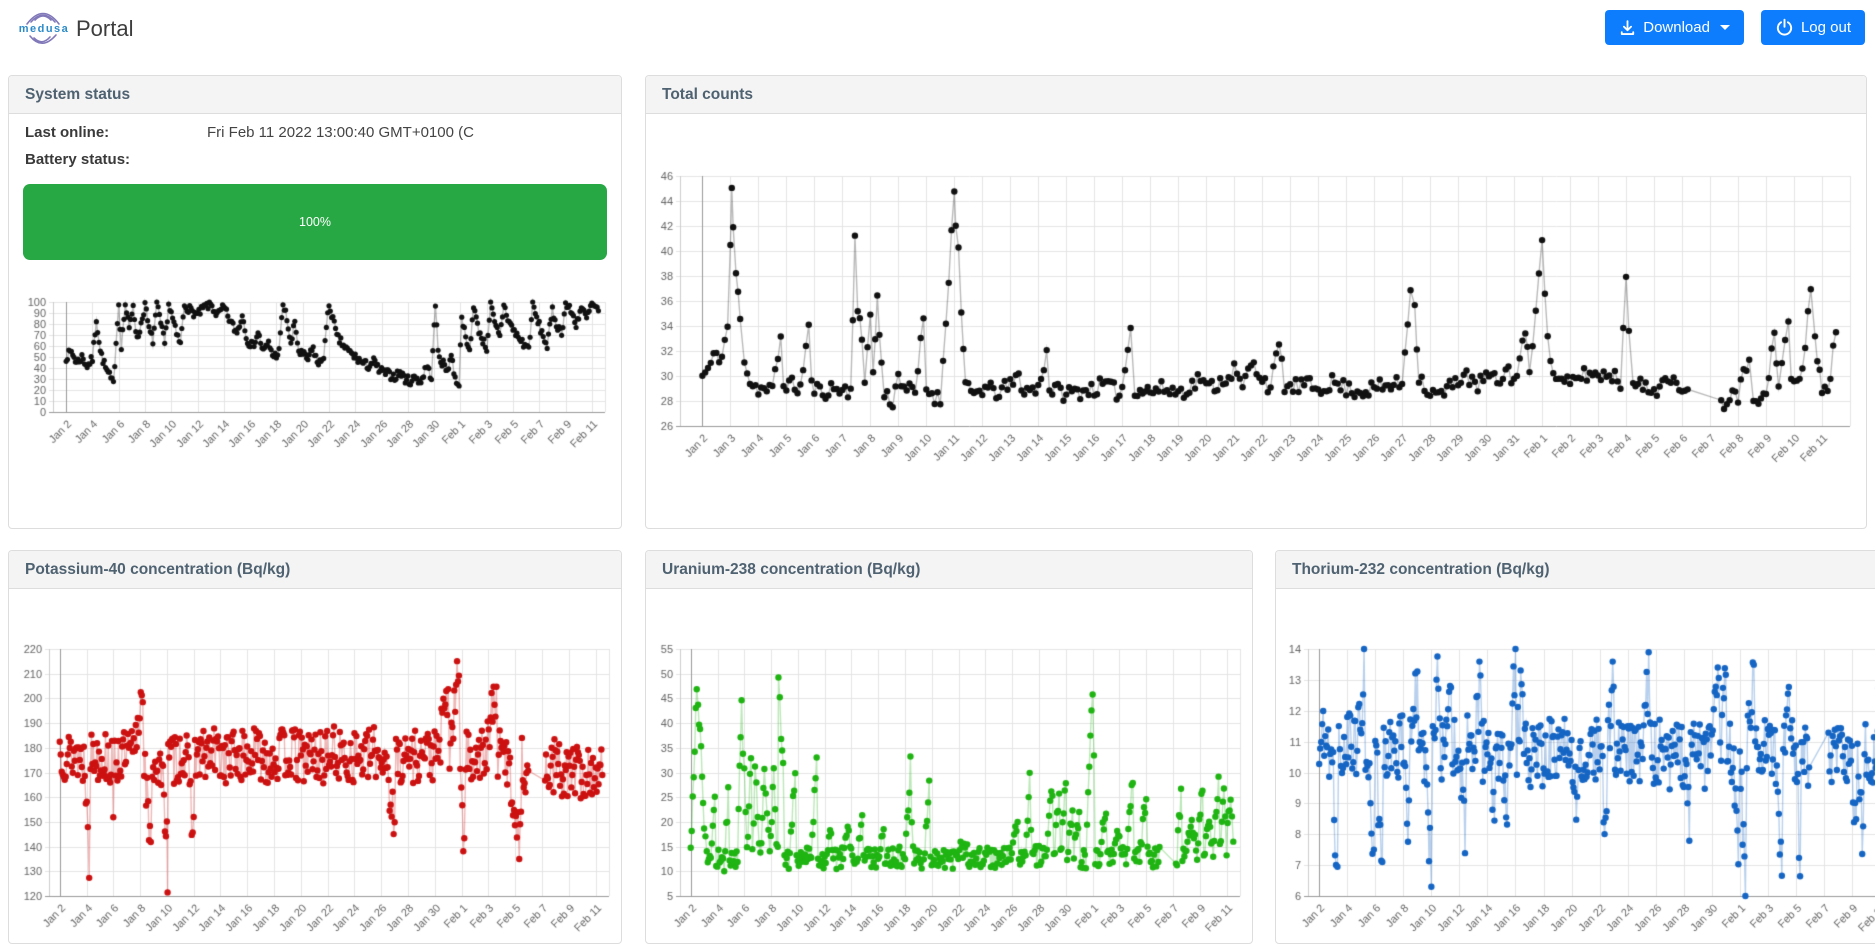  I want to click on logout-button: Log out, so click(1812, 27).